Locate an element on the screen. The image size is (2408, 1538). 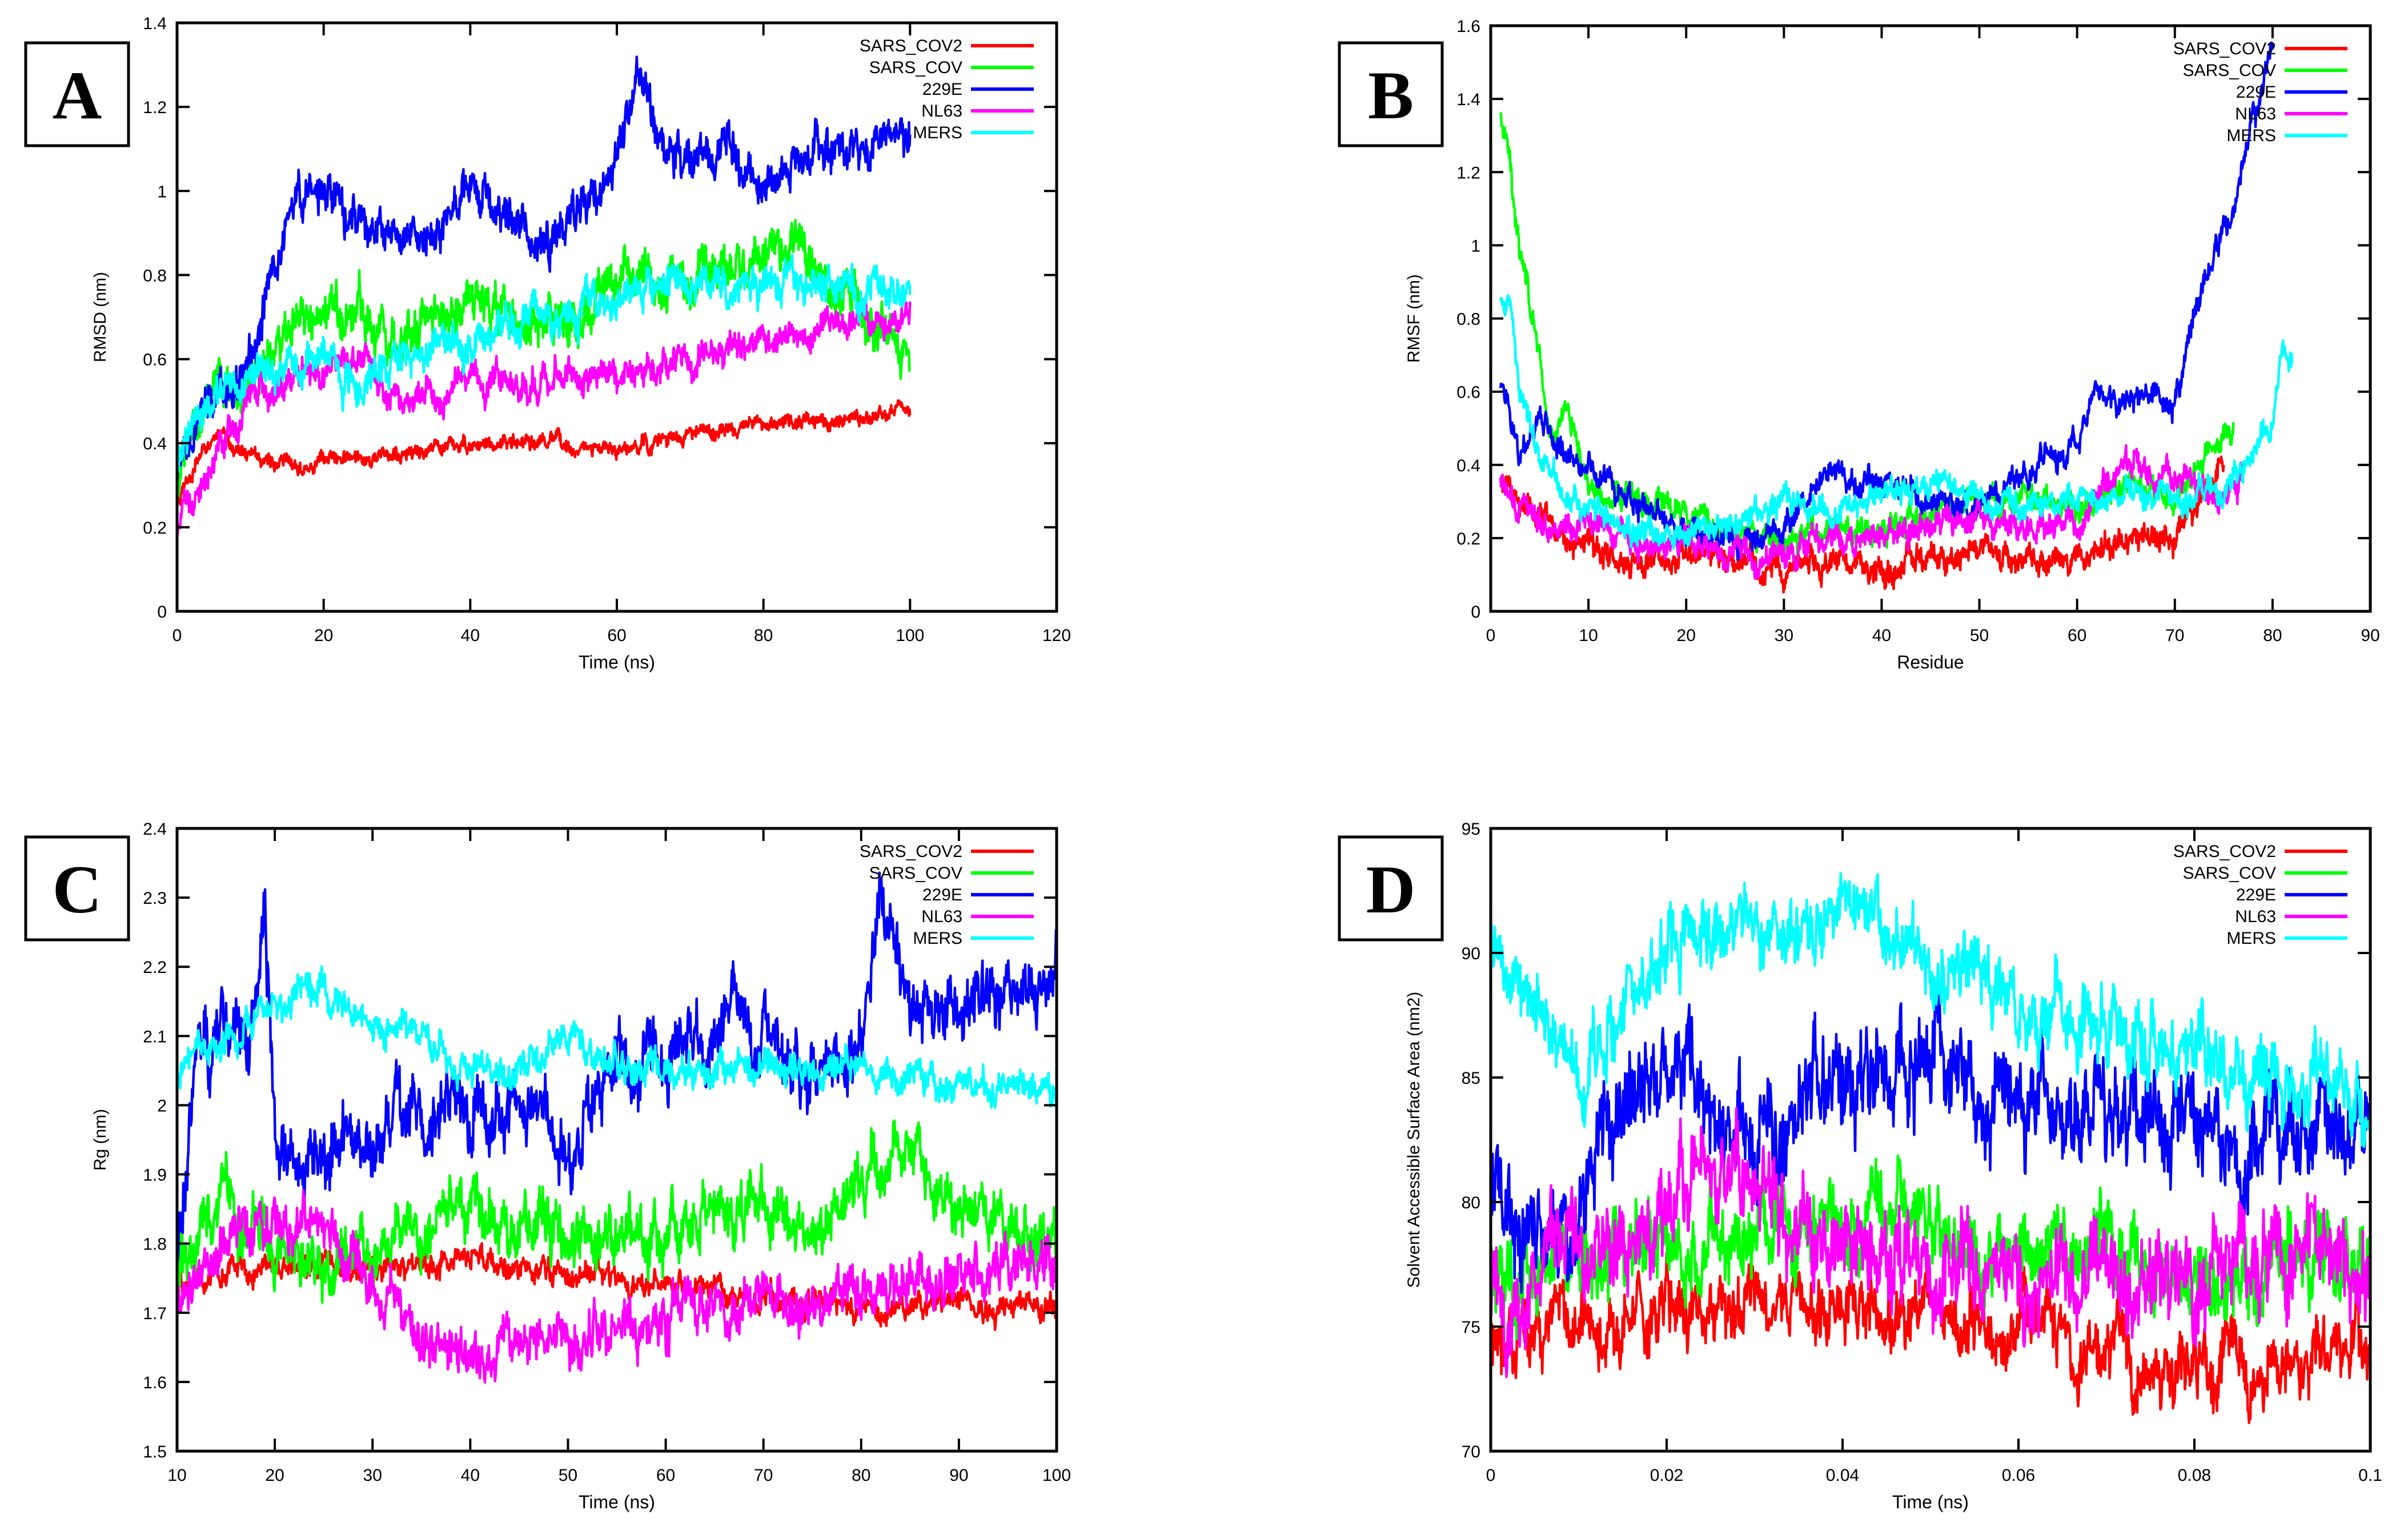
legend-label-C-229e: 229E is located at coordinates (942, 895).